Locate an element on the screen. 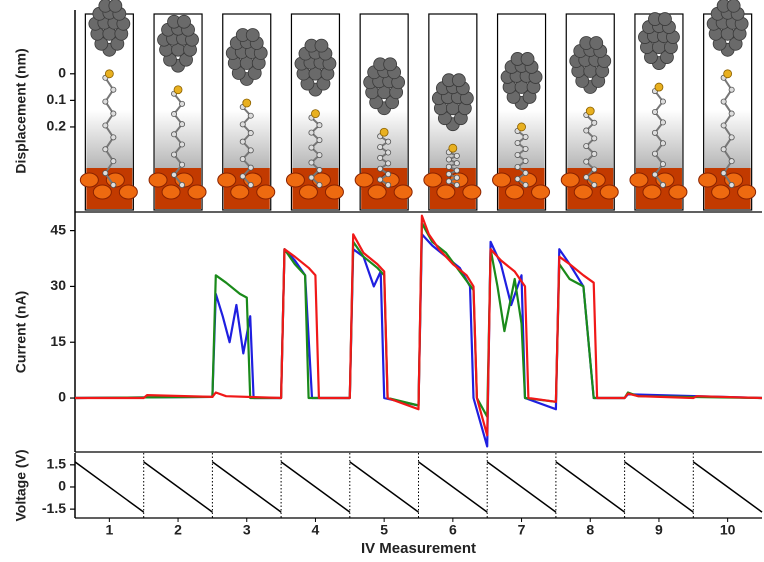 This screenshot has height=562, width=764. y-tick-label: -1.5 is located at coordinates (54, 508).